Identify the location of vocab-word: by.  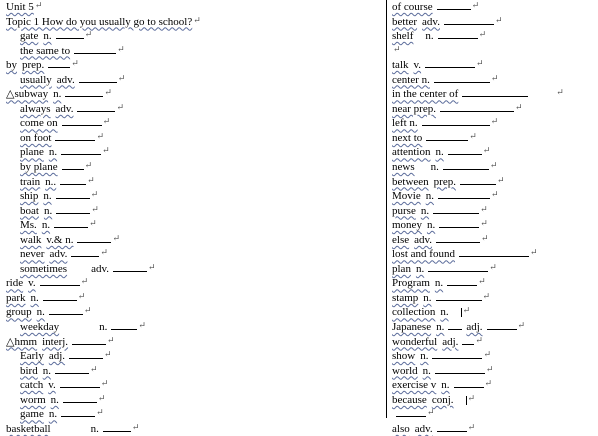
(11, 65).